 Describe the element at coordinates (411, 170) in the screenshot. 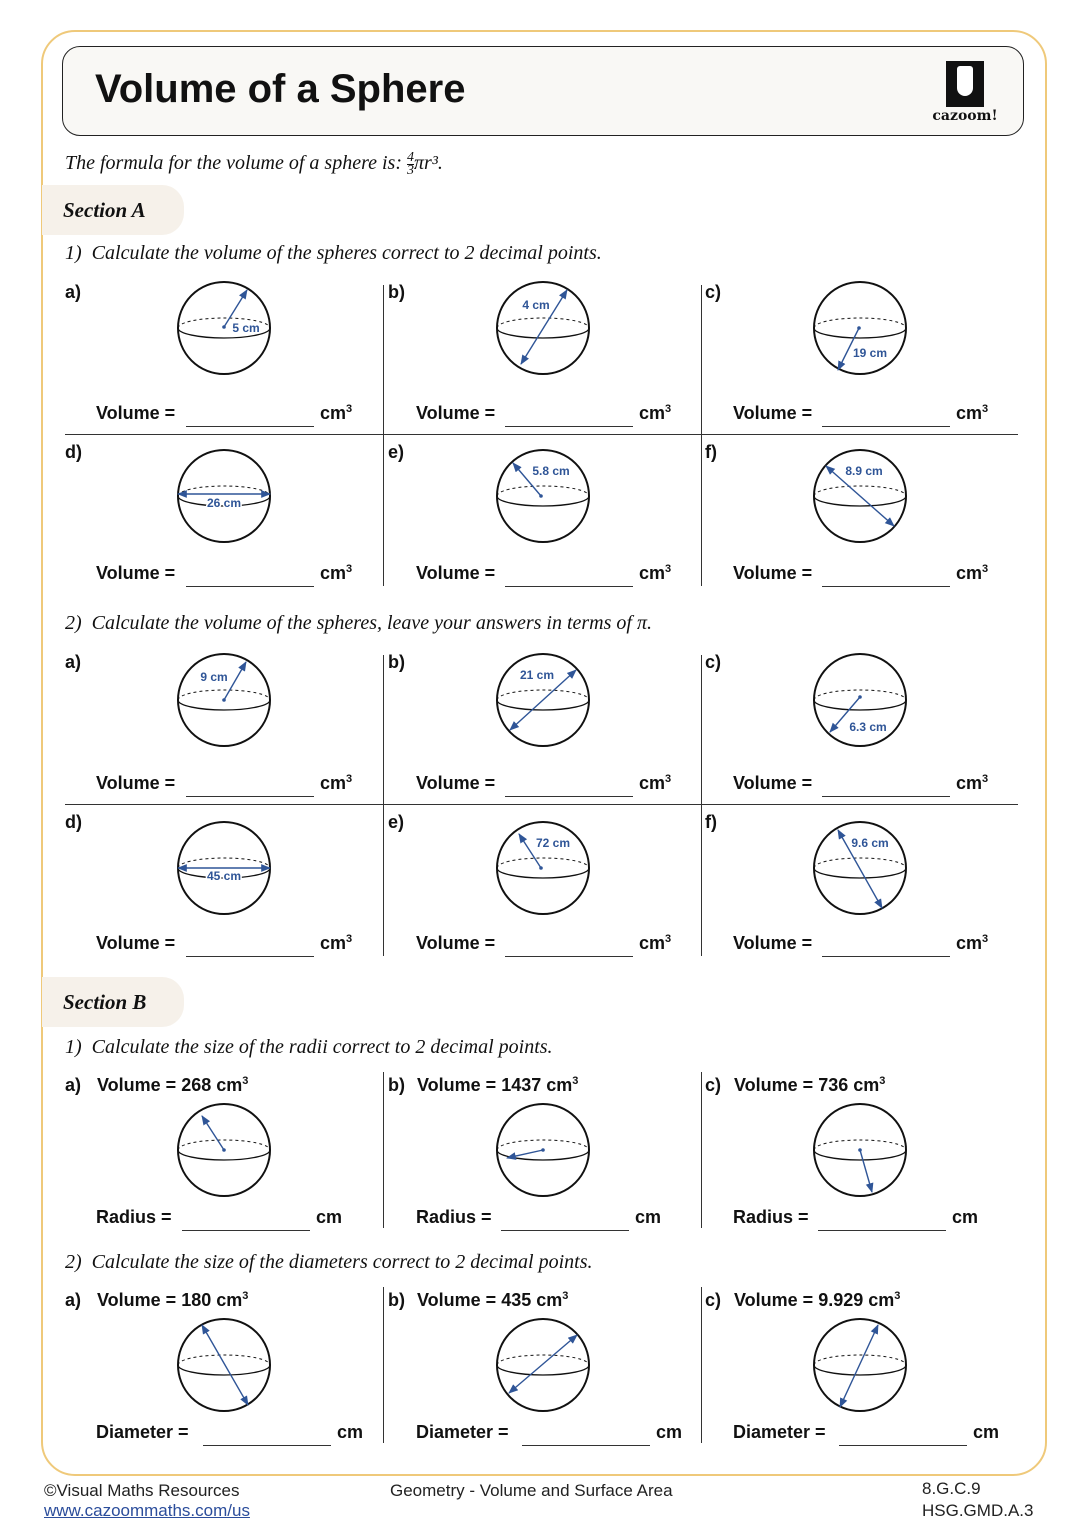

I see `frac-den: 3` at that location.